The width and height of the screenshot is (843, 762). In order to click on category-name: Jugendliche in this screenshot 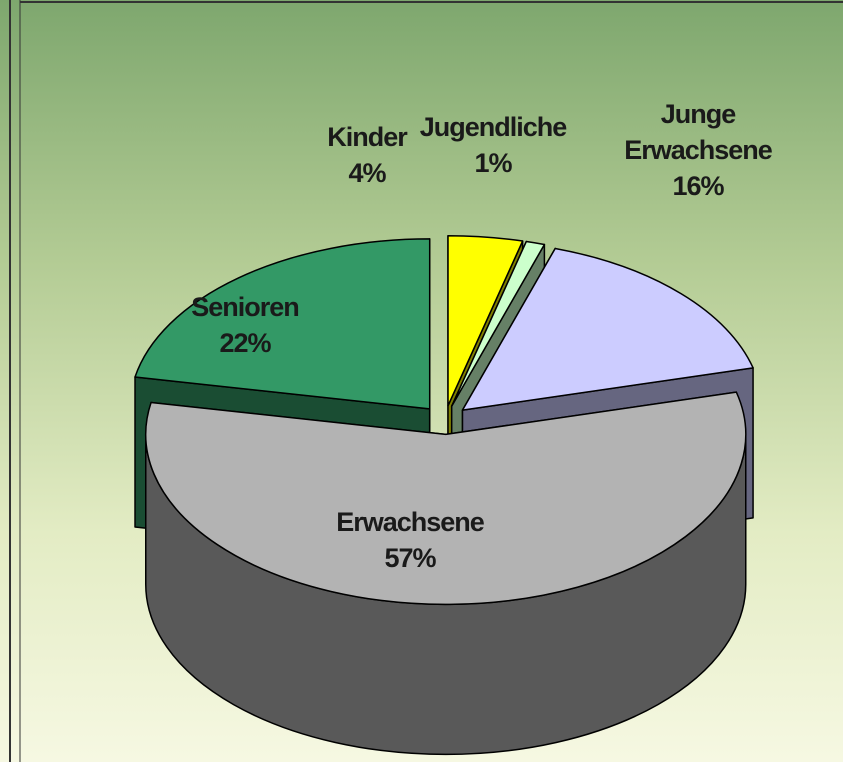, I will do `click(493, 127)`.